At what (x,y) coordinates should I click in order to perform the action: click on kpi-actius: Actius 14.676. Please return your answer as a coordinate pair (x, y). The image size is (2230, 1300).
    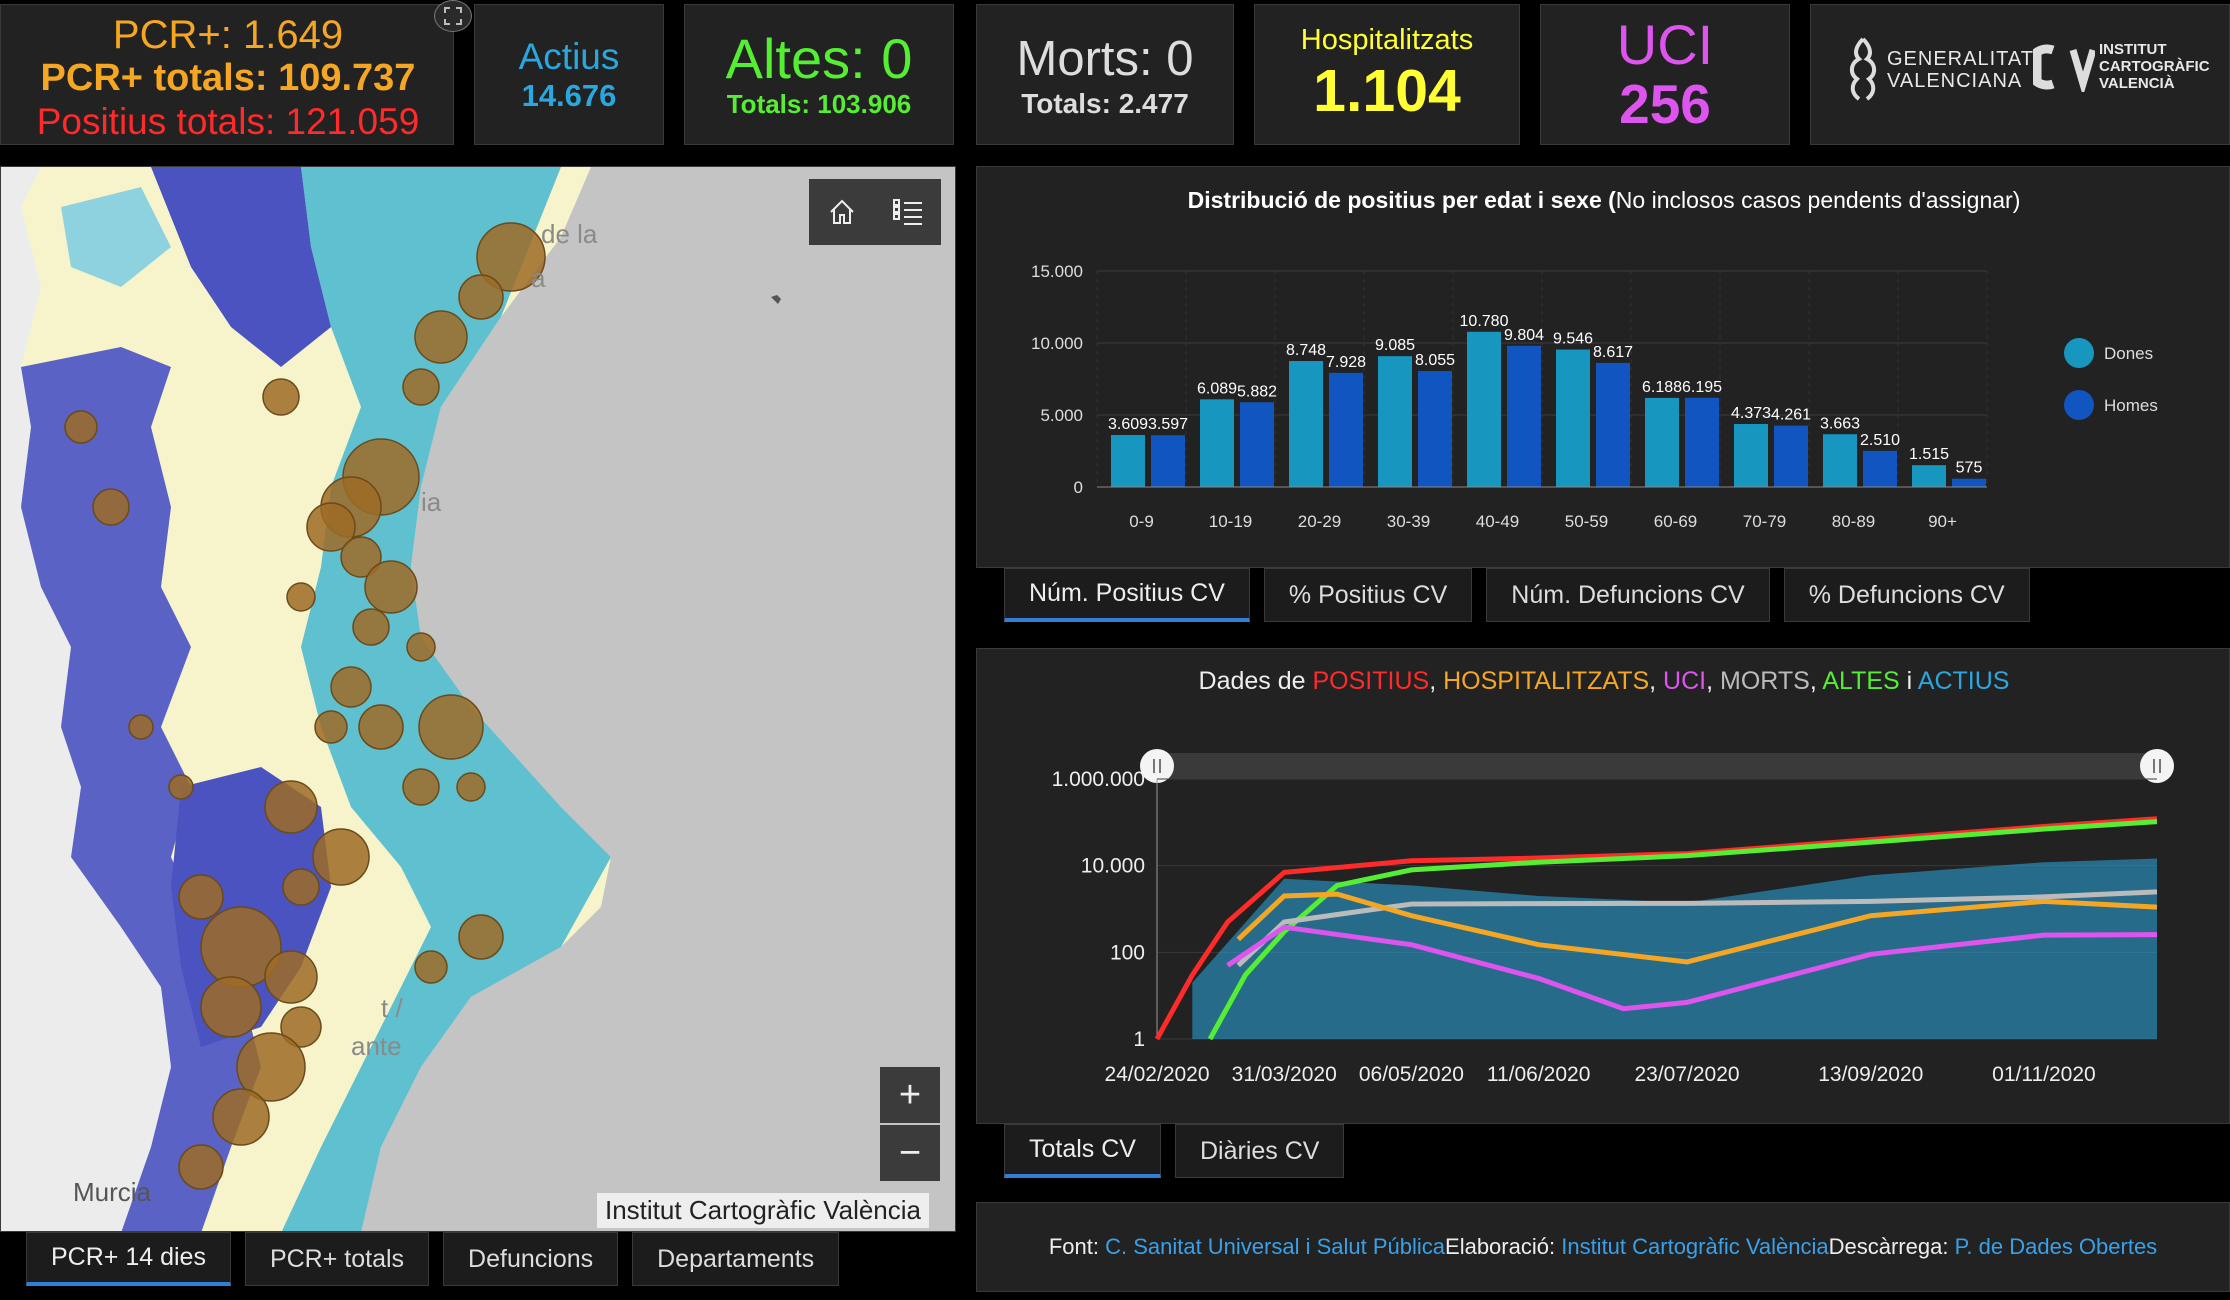
    Looking at the image, I should click on (569, 74).